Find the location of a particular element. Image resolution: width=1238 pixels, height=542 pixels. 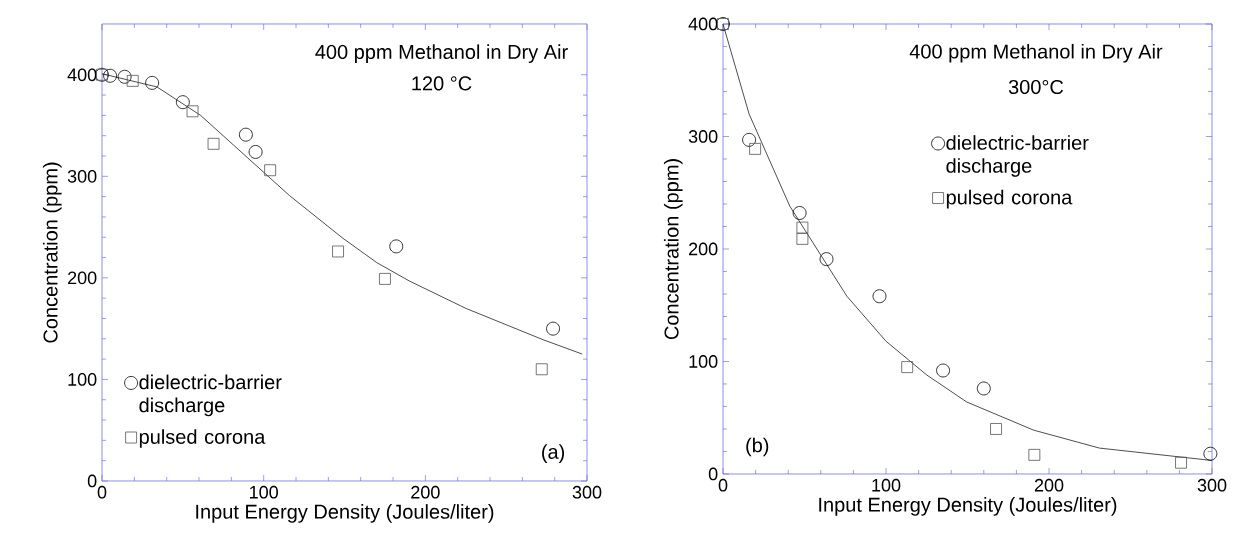

annotation: (b) is located at coordinates (757, 447).